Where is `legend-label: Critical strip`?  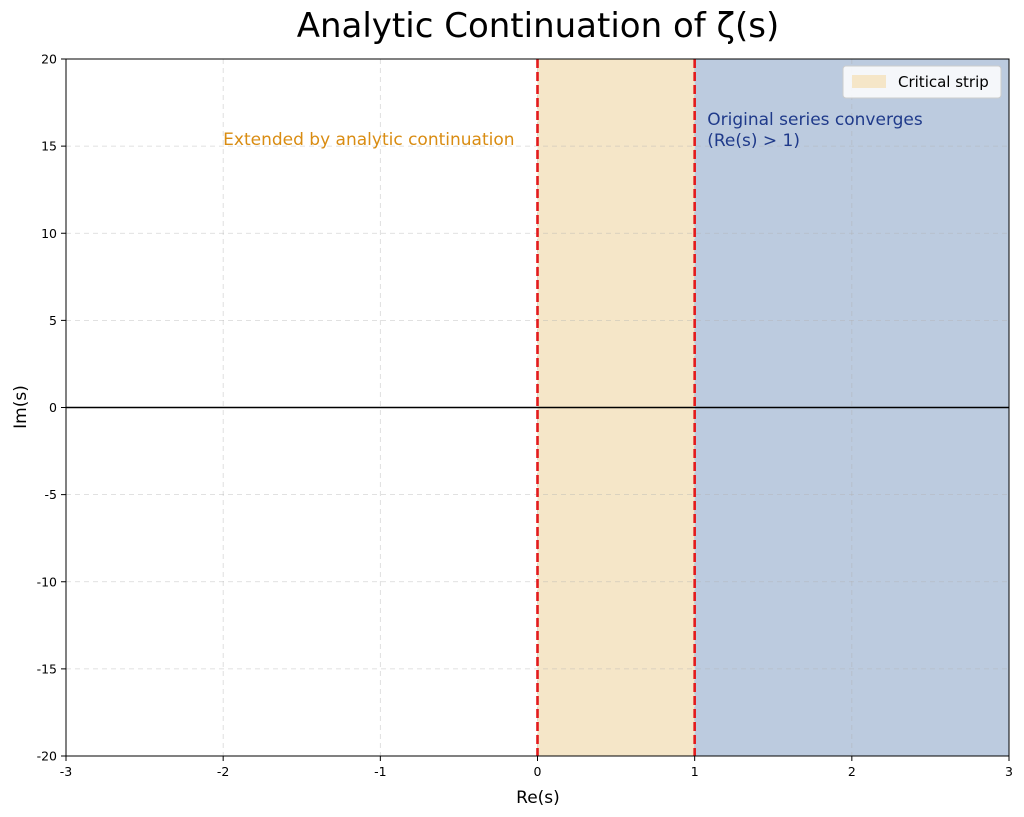 legend-label: Critical strip is located at coordinates (943, 82).